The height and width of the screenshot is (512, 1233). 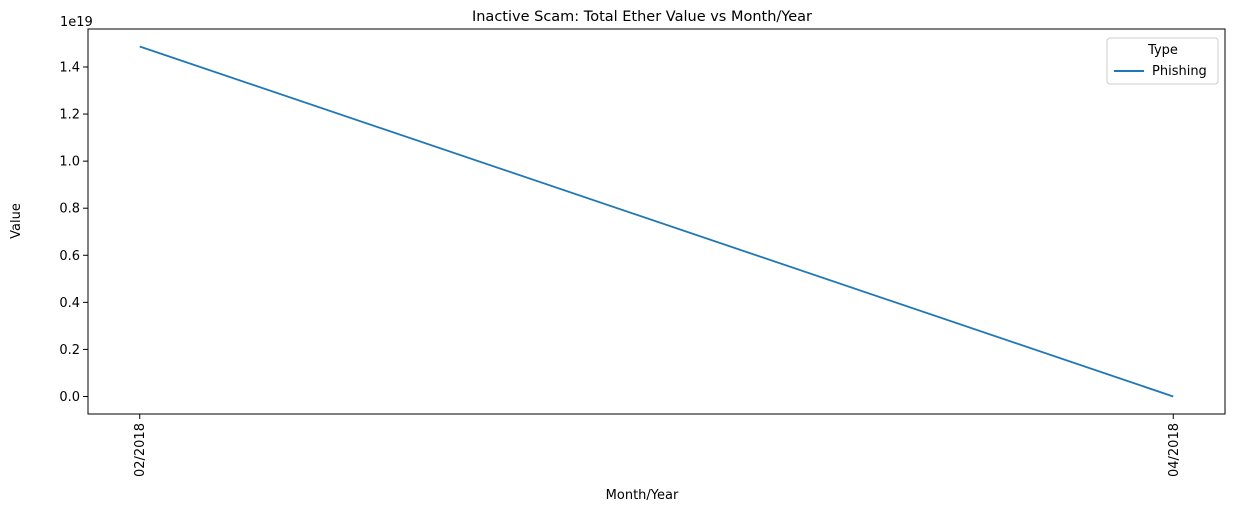 I want to click on y-offset-label: 1e19, so click(x=76, y=22).